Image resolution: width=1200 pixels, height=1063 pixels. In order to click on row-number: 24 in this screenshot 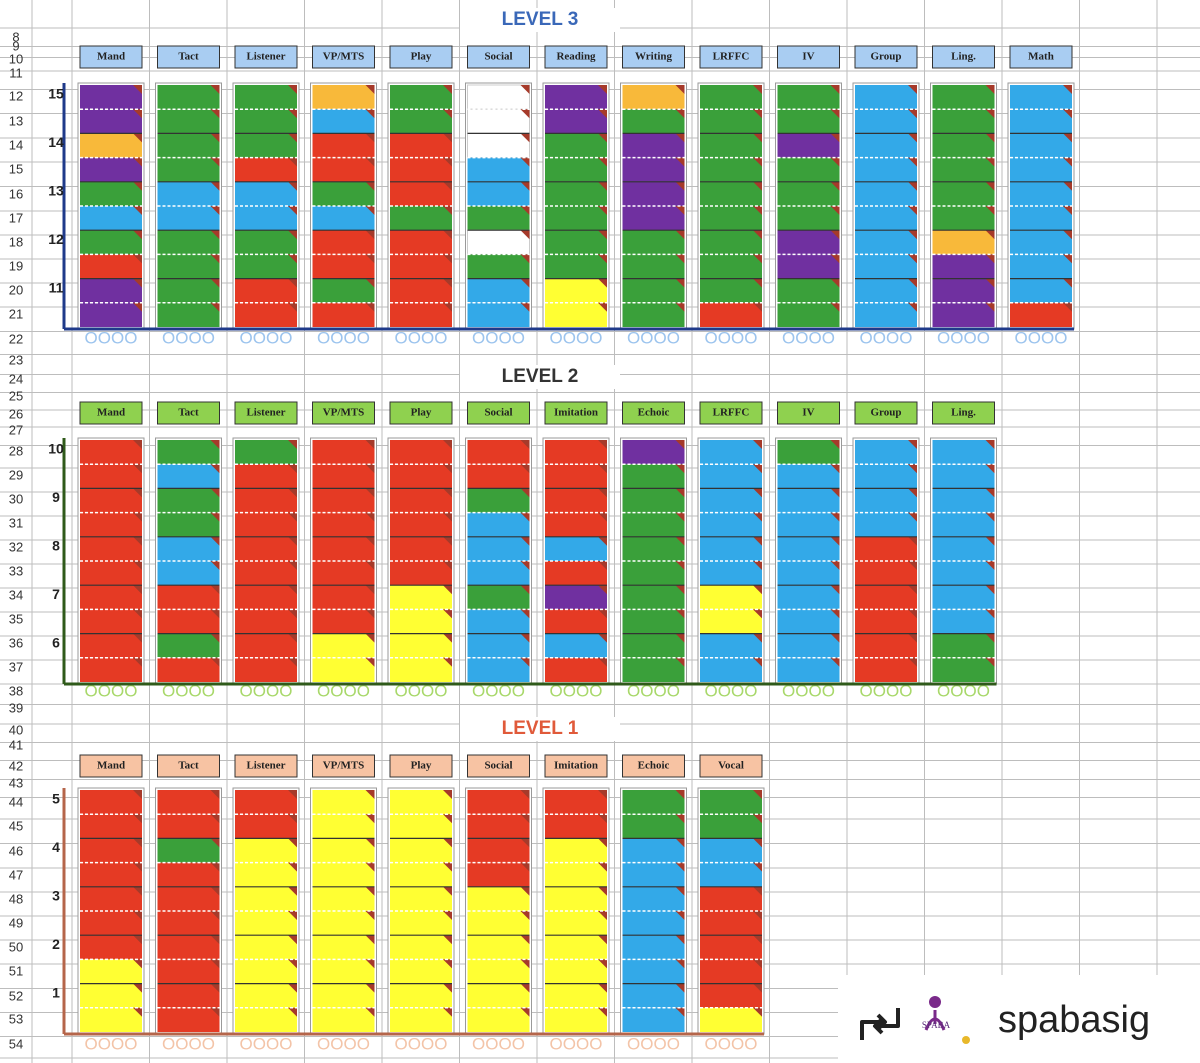, I will do `click(16, 378)`.